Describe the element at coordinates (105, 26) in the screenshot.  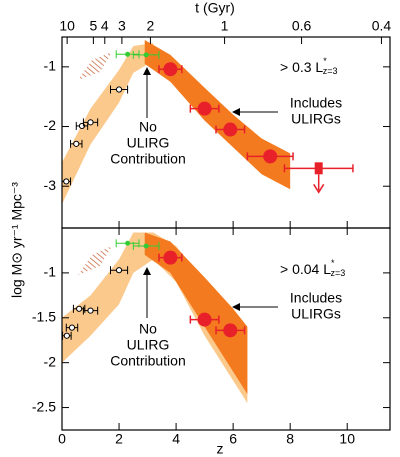
I see `top-tick-label: 4` at that location.